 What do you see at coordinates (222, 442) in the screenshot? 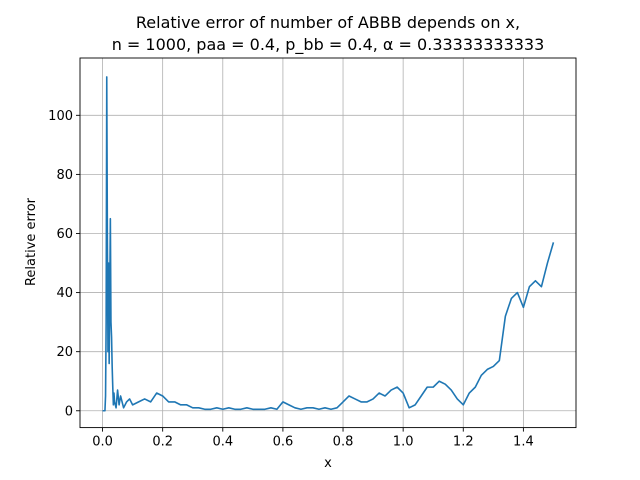
I see `x-tick-label: 0.4` at bounding box center [222, 442].